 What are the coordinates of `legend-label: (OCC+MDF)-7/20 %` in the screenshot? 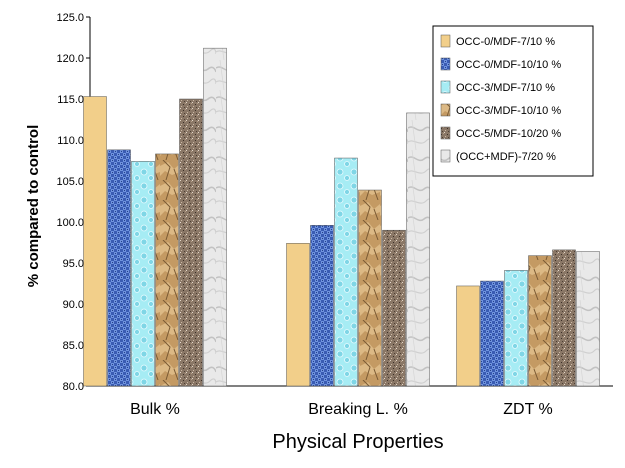 It's located at (506, 157).